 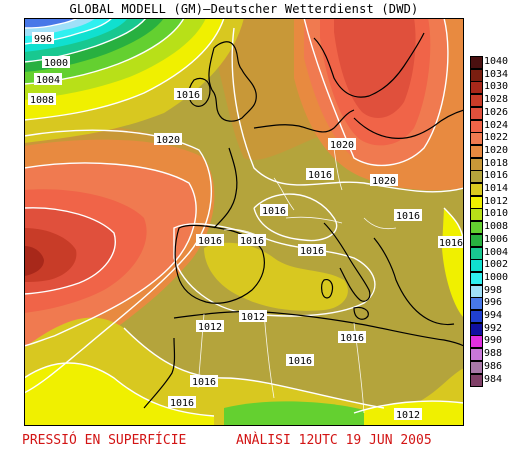 I want to click on legend-item: 996, so click(x=495, y=304).